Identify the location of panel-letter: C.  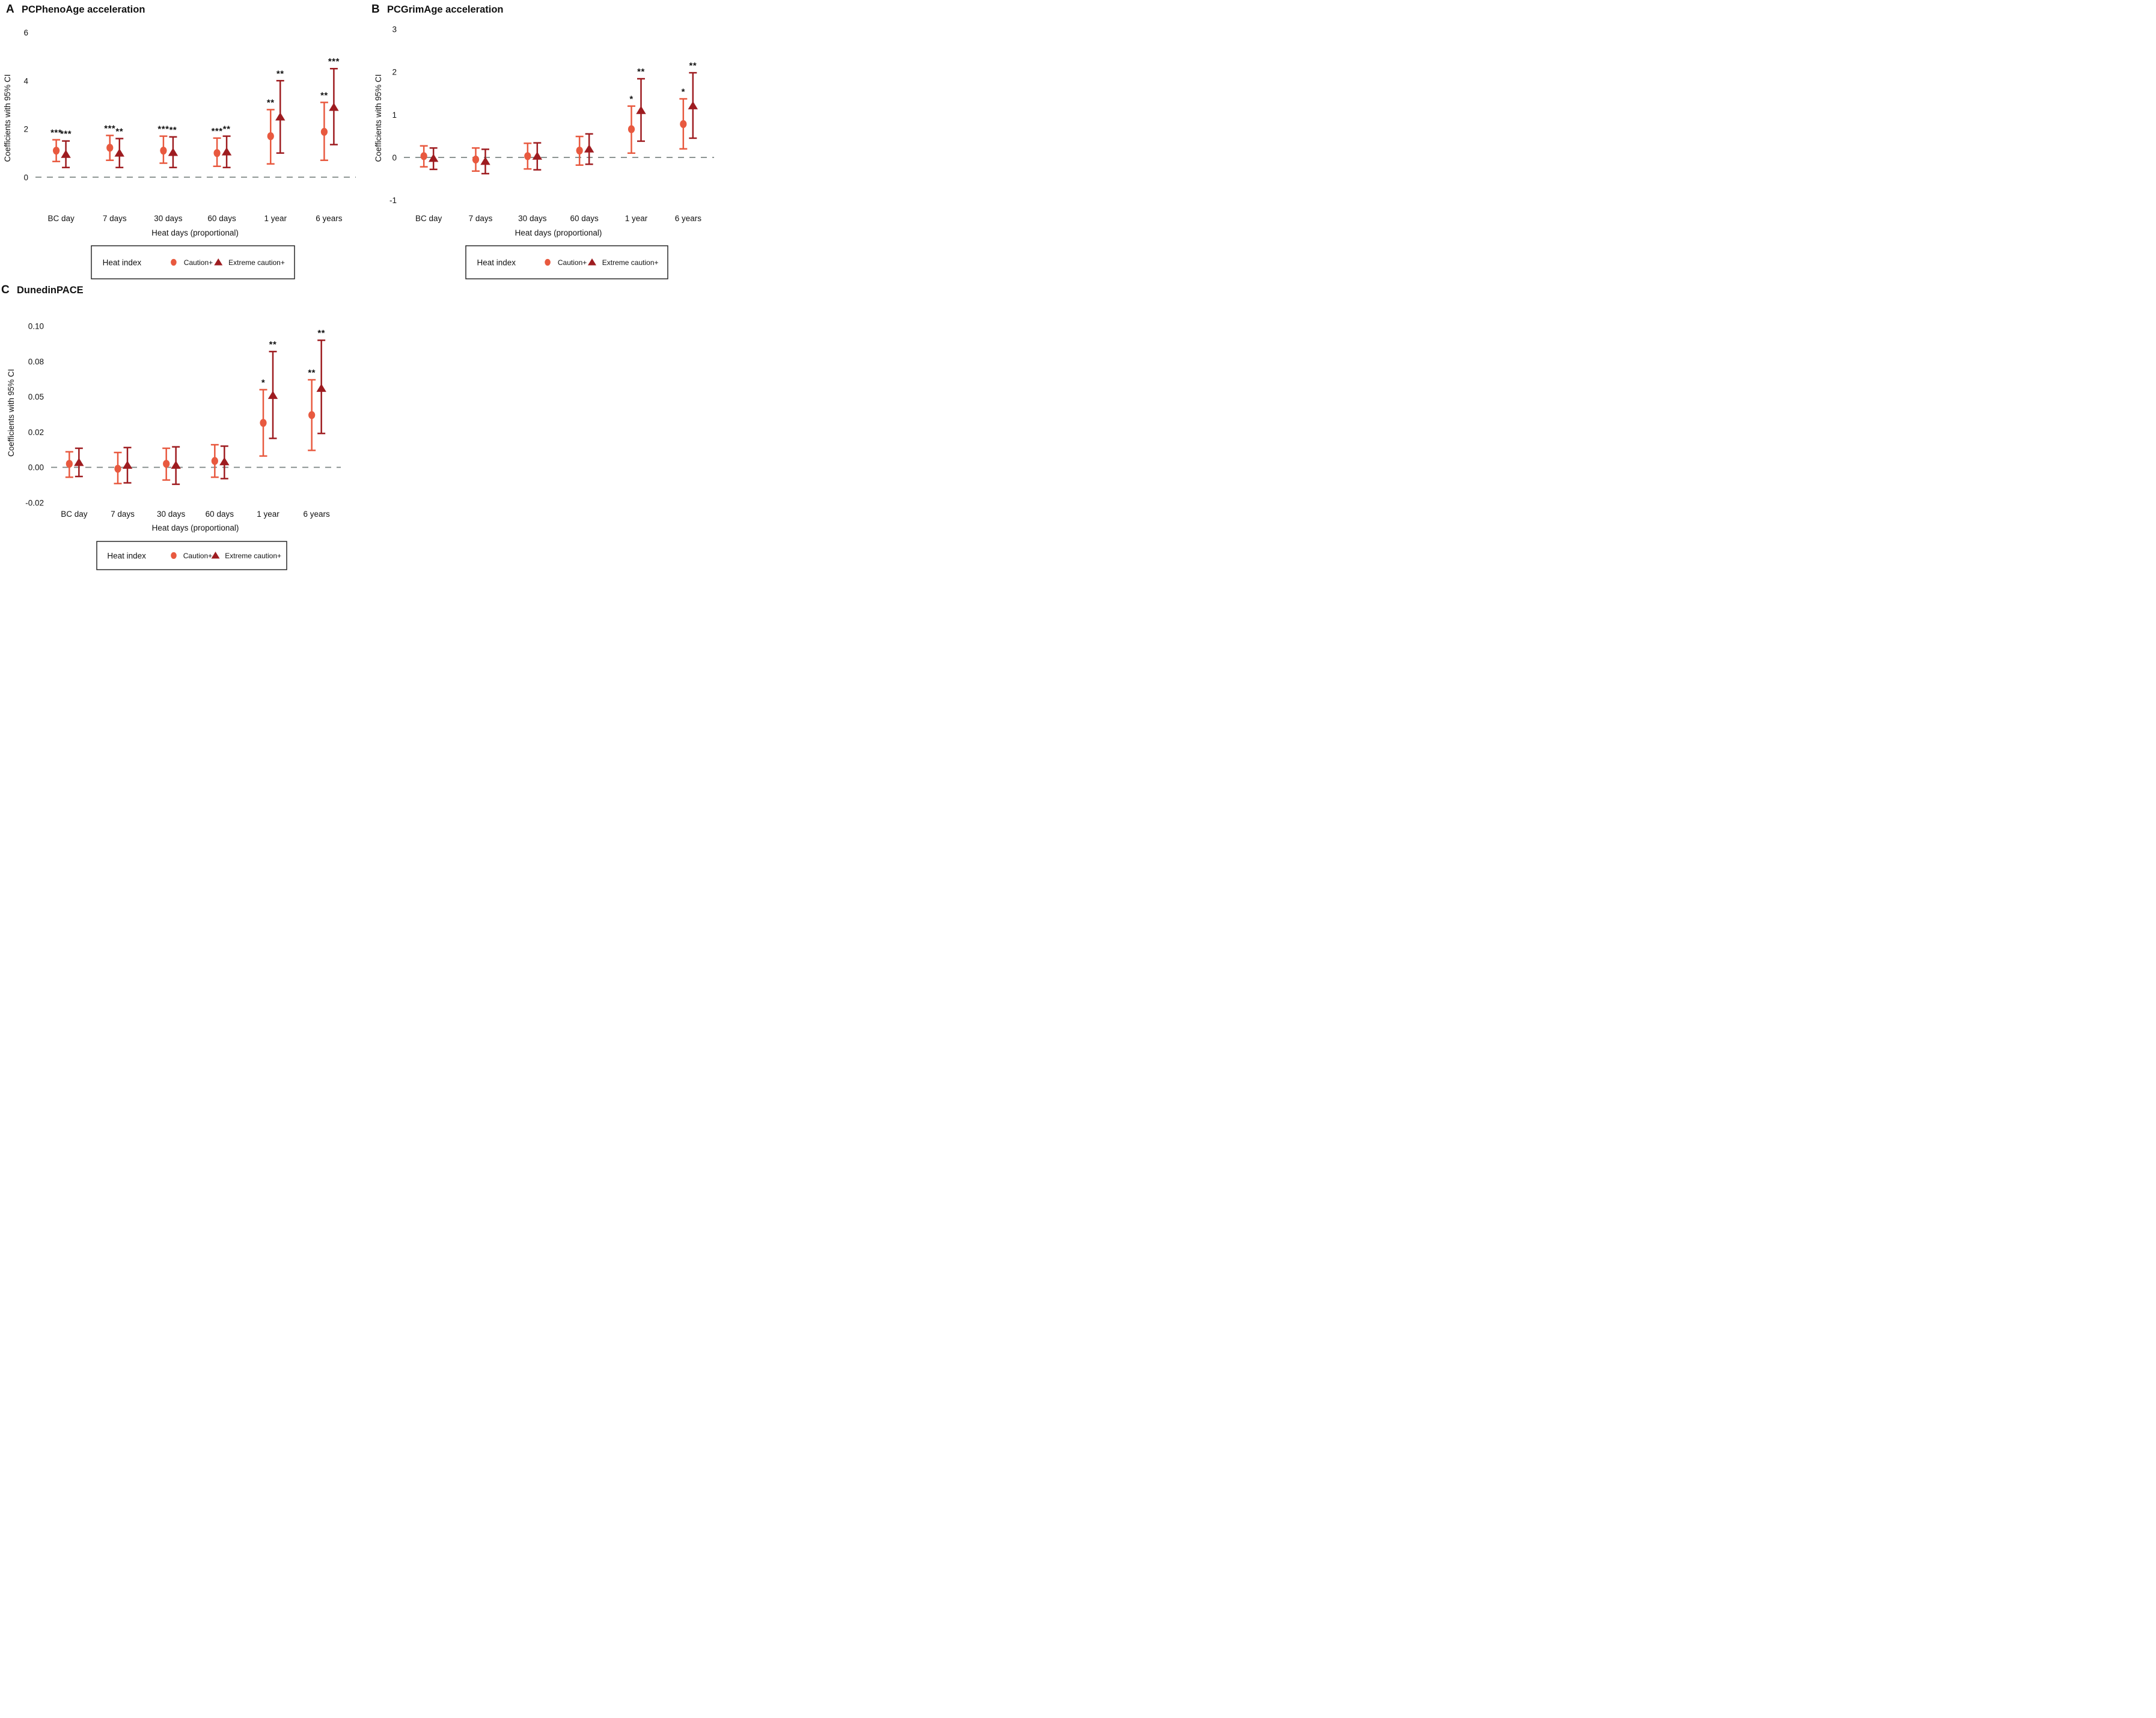
(5, 290).